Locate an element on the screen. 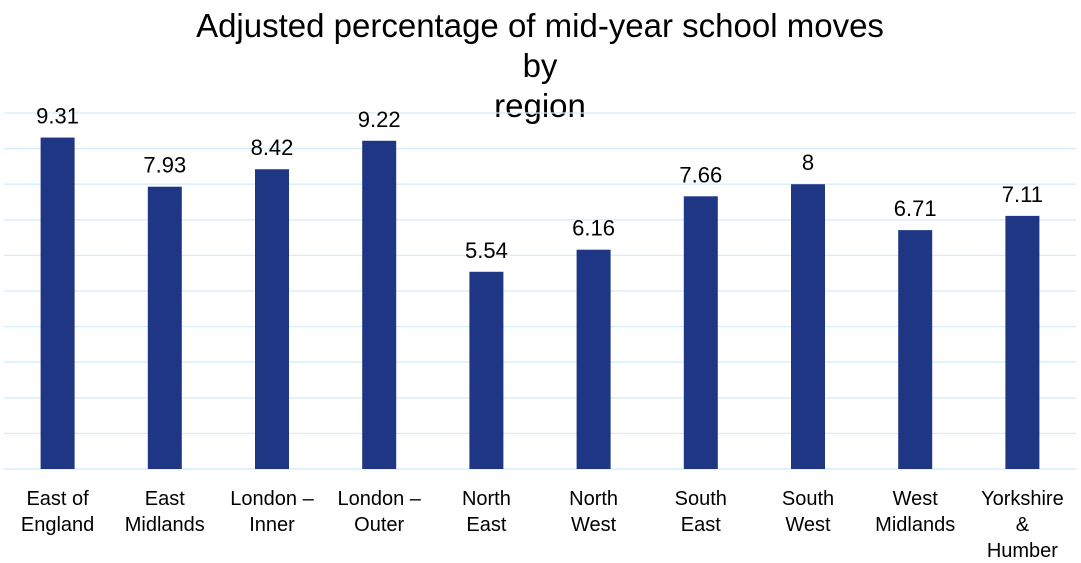  category-label: South East is located at coordinates (701, 512).